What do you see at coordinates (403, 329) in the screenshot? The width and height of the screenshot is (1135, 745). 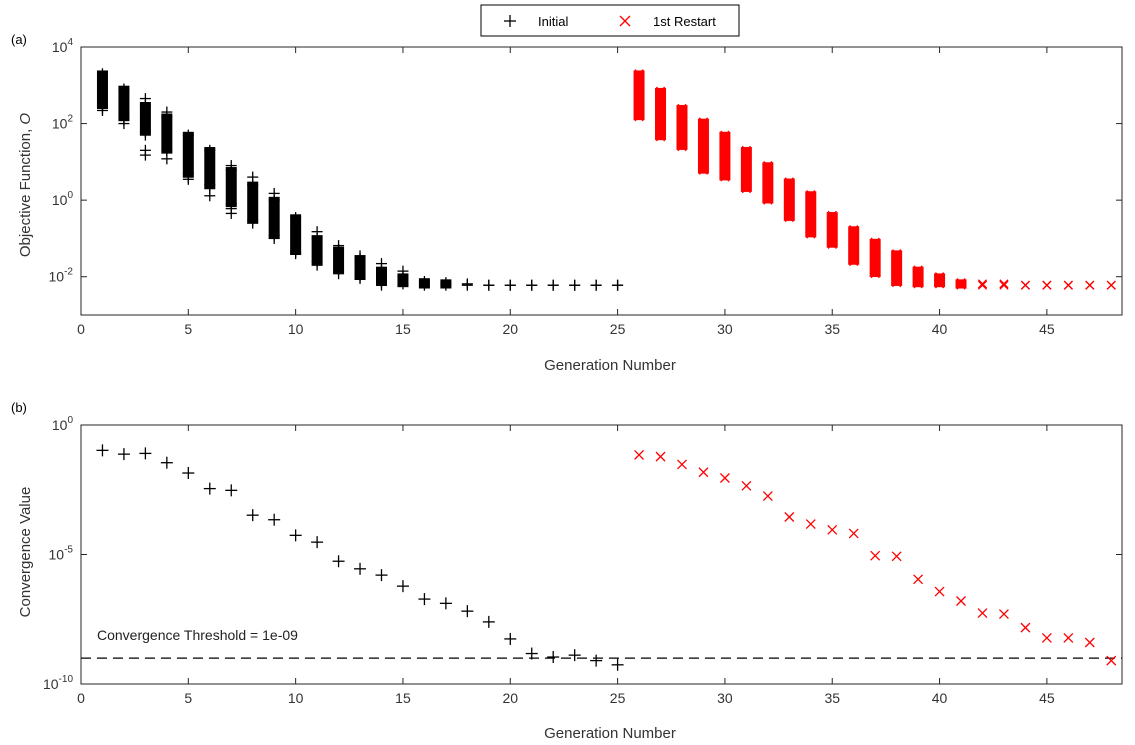 I see `x-tick-label: 15` at bounding box center [403, 329].